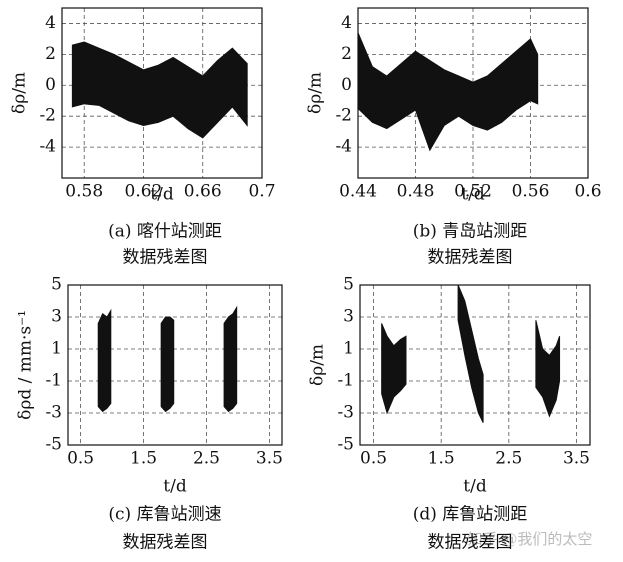  Describe the element at coordinates (84, 192) in the screenshot. I see `x-tick-label: 0.58` at that location.